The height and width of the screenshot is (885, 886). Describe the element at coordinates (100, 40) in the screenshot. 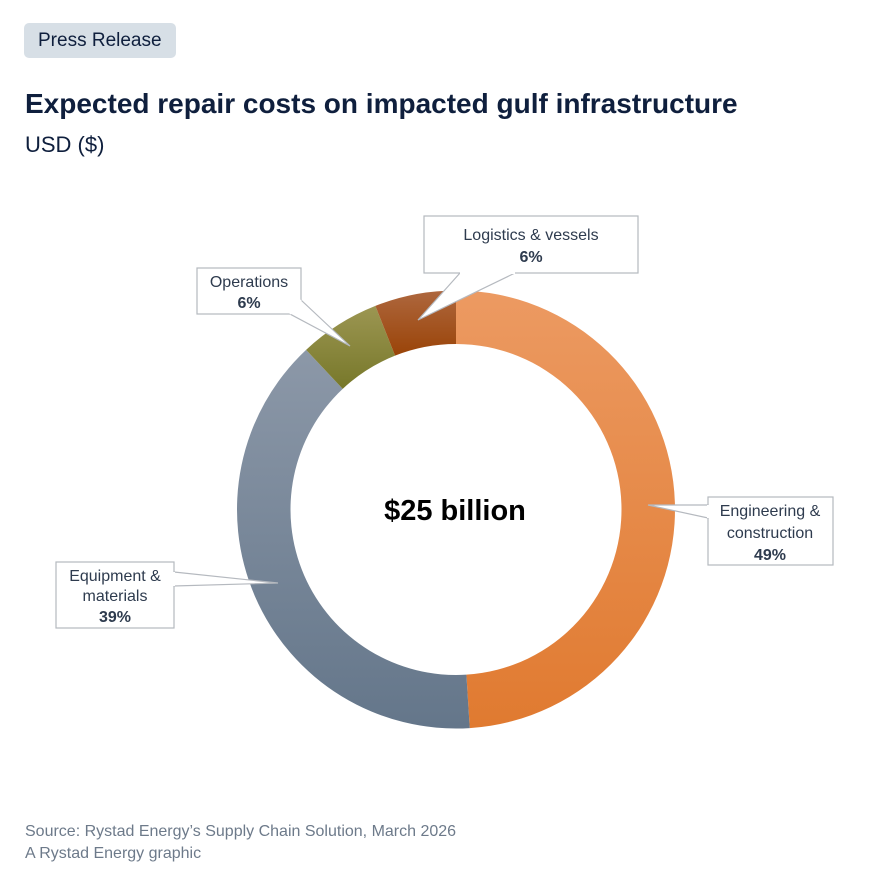

I see `press-release-badge: Press Release` at that location.